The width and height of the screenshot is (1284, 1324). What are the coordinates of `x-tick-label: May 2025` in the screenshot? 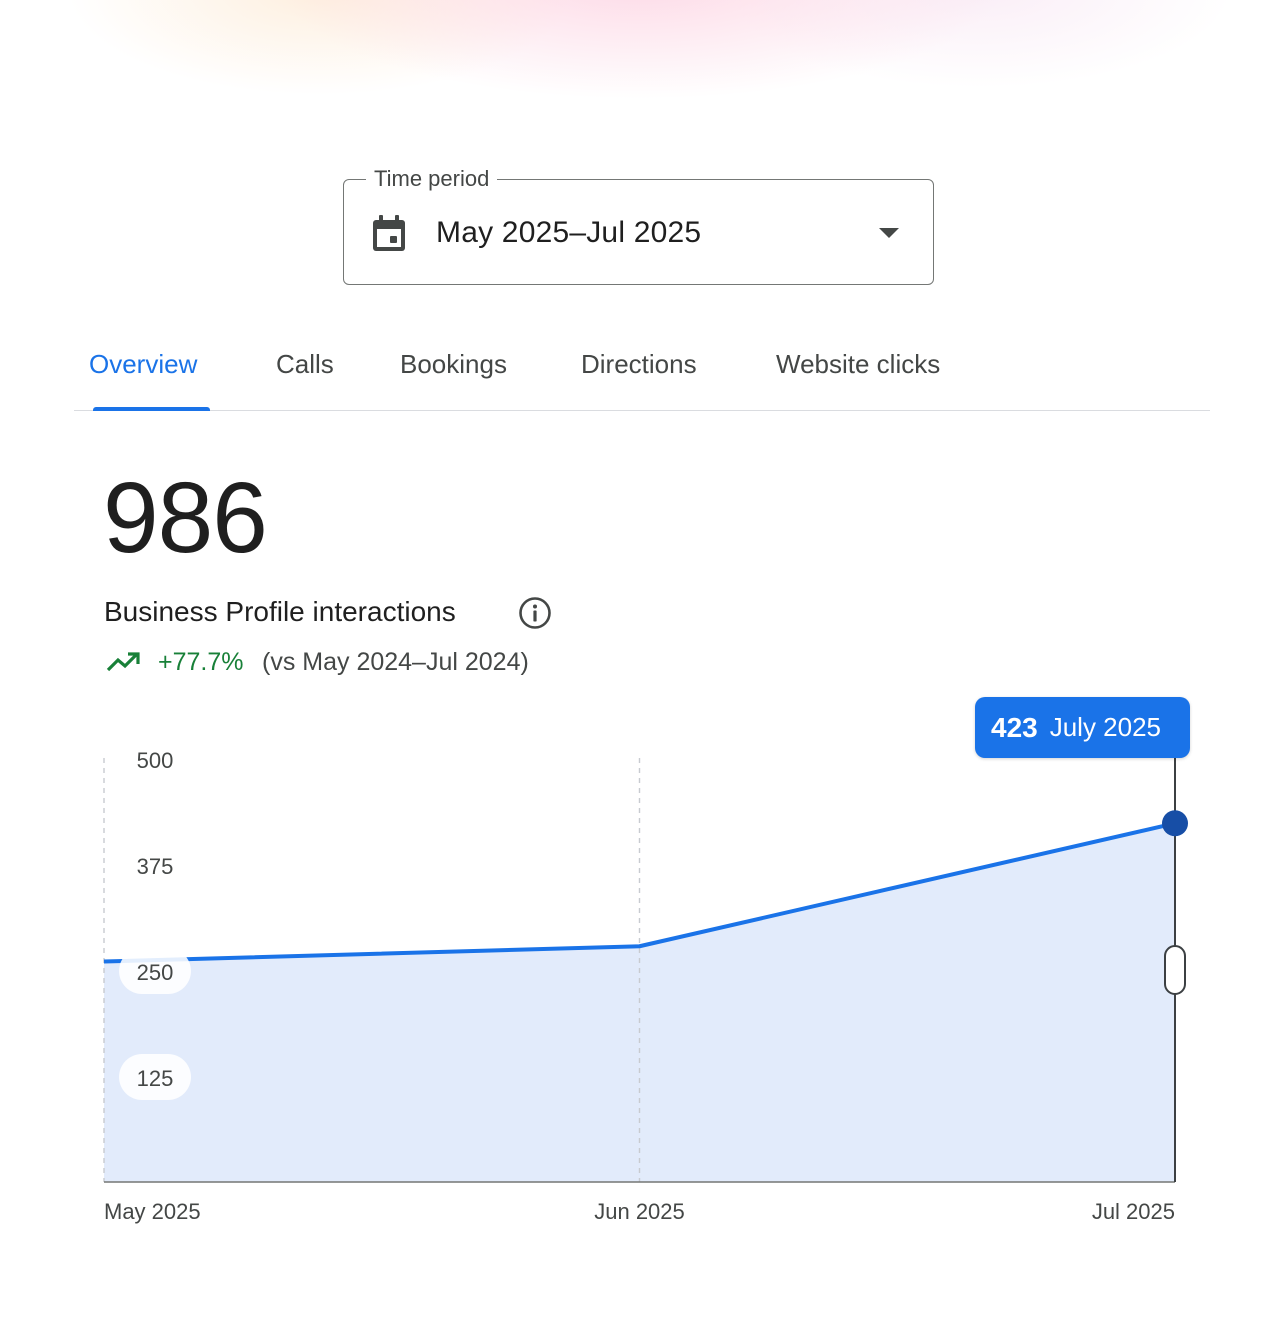 It's located at (152, 1211).